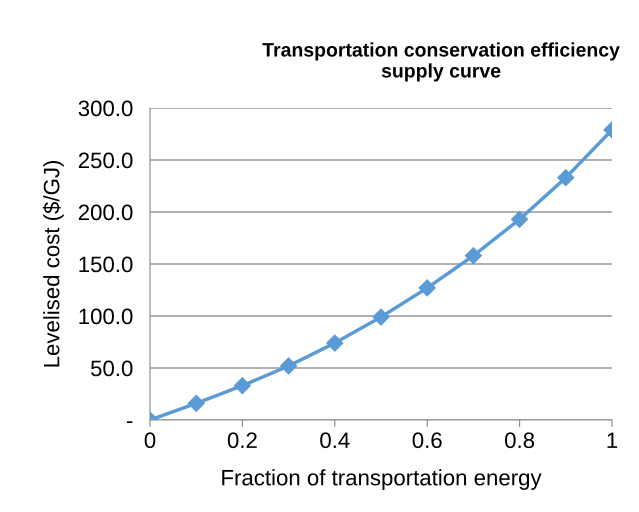 This screenshot has width=639, height=512. What do you see at coordinates (519, 440) in the screenshot?
I see `x-tick-label: 0.8` at bounding box center [519, 440].